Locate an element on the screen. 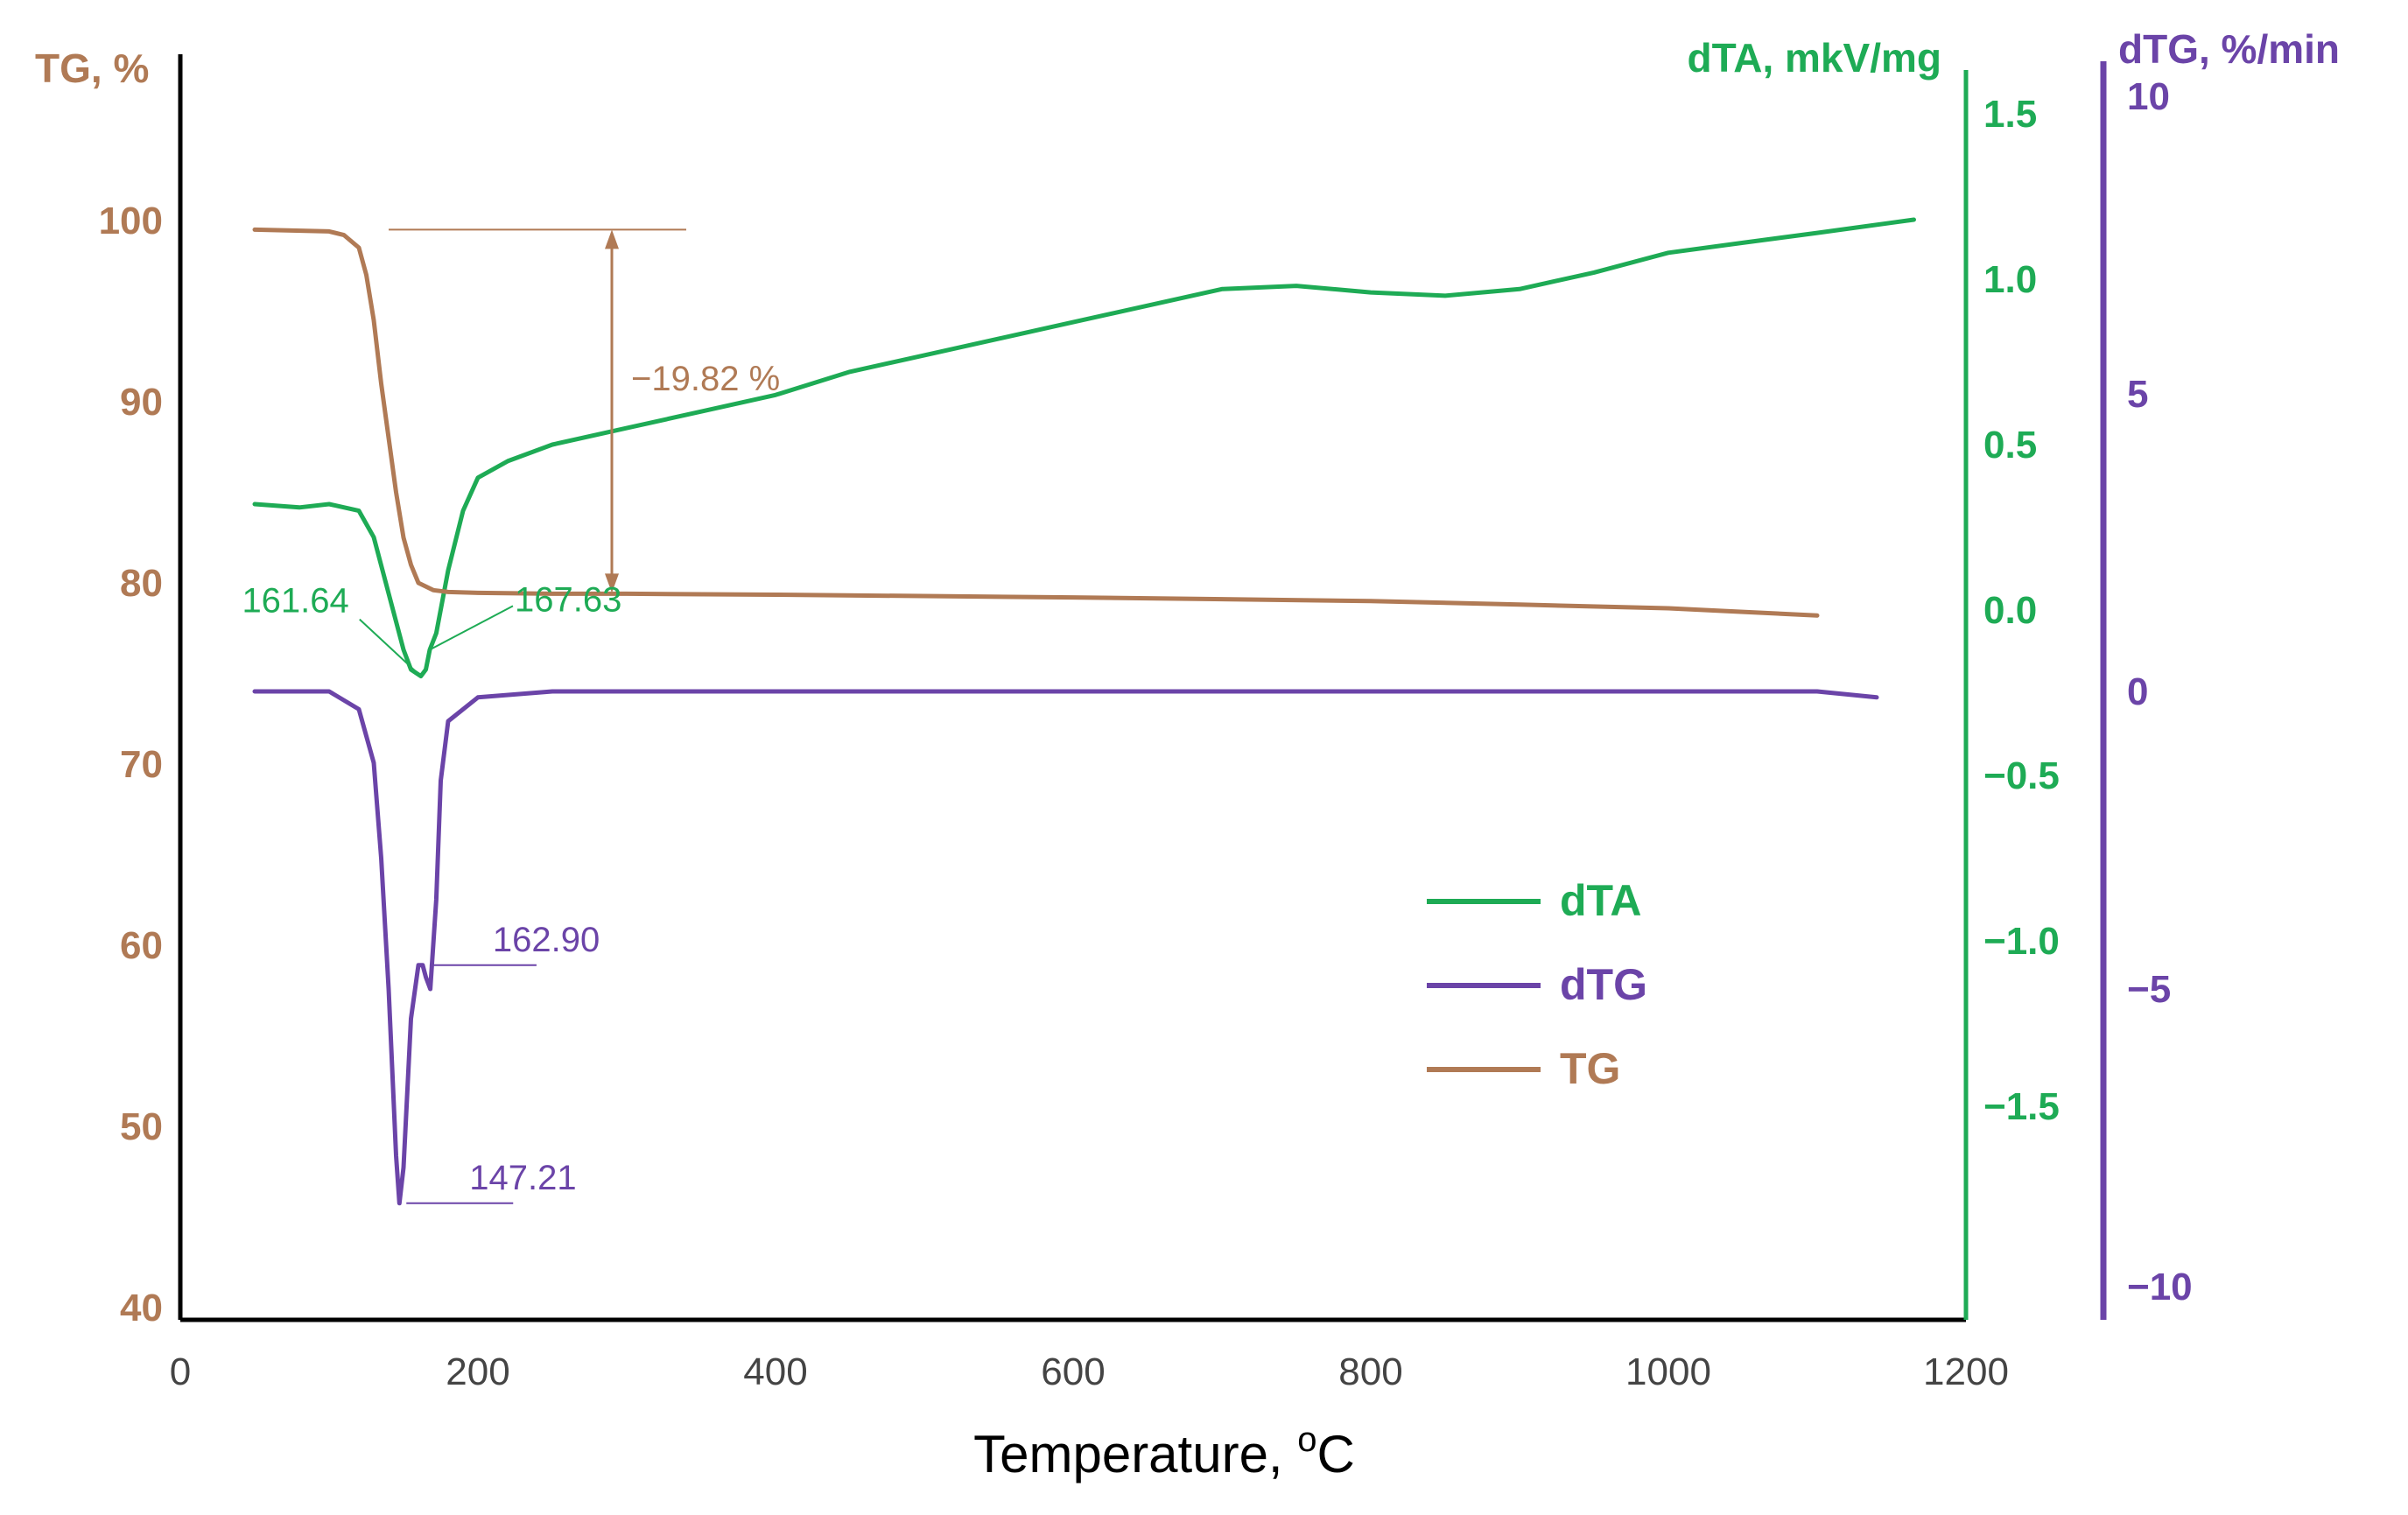 This screenshot has width=2408, height=1515. tg-axis-title: TG, % is located at coordinates (92, 68).